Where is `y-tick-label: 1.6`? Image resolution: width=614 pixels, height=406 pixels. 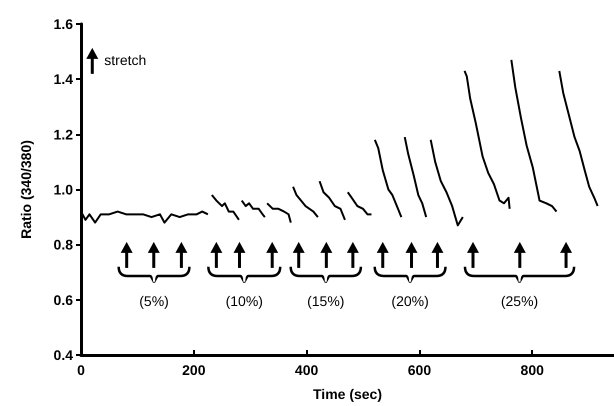
y-tick-label: 1.6 is located at coordinates (64, 24).